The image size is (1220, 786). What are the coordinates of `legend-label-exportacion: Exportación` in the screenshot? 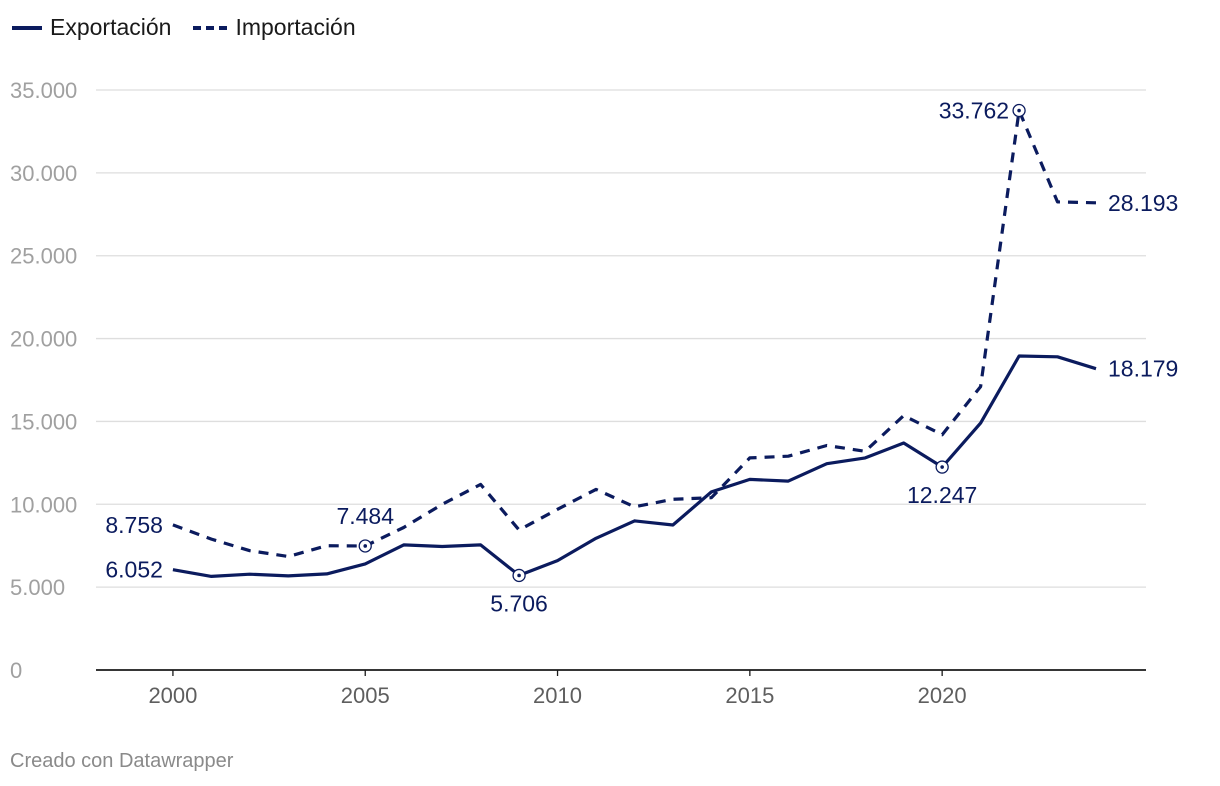 It's located at (111, 27).